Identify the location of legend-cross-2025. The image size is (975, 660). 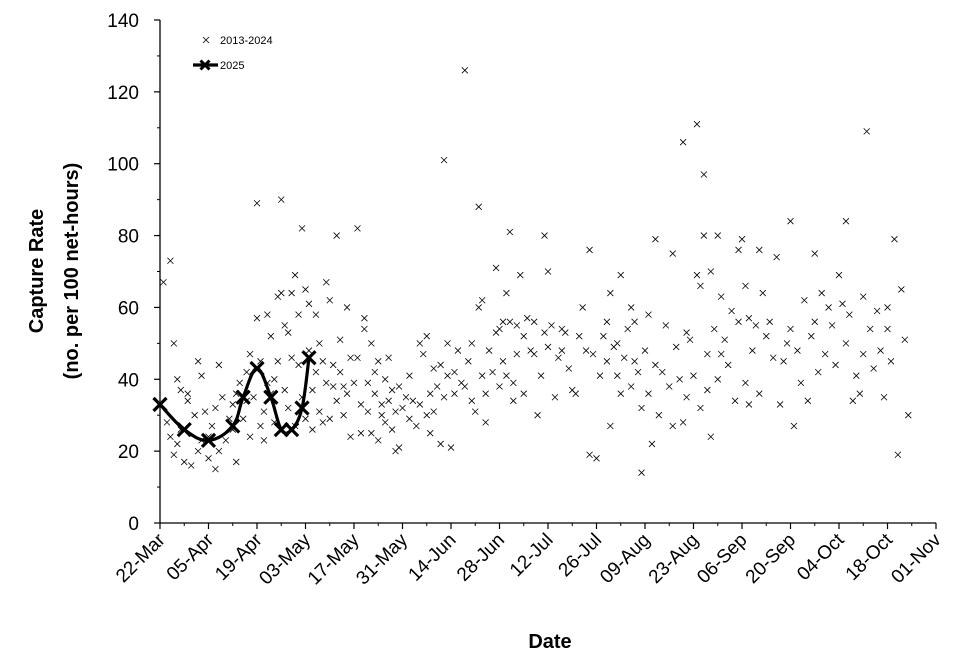
(205, 65).